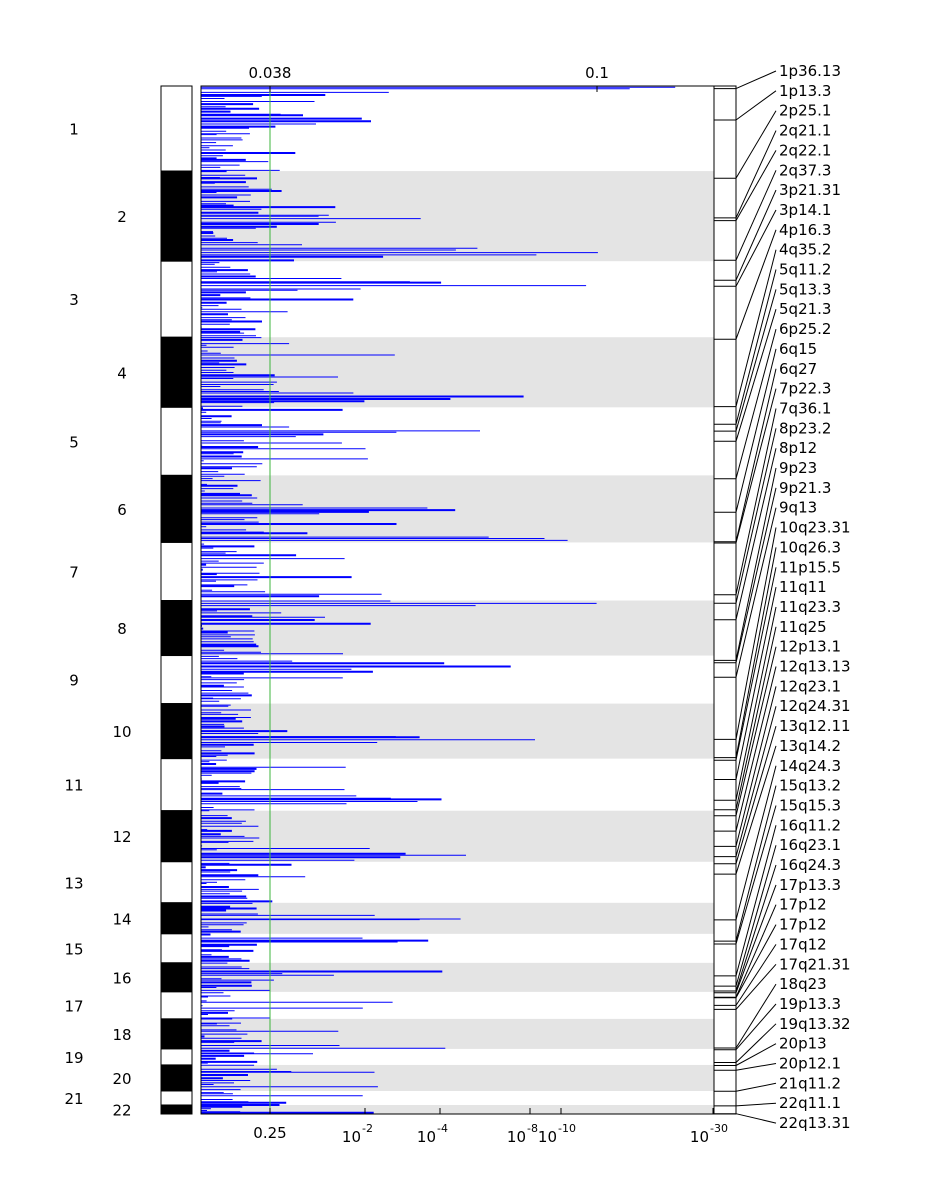  I want to click on locus-label: 3p21.31, so click(810, 190).